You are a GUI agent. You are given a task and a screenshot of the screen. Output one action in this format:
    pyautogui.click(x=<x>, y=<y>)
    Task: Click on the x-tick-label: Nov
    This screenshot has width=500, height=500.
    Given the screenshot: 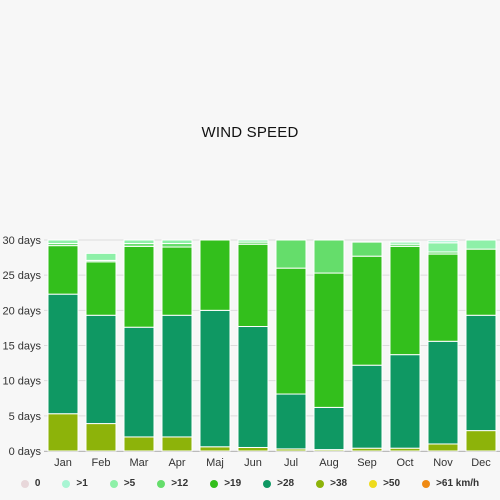 What is the action you would take?
    pyautogui.click(x=443, y=463)
    